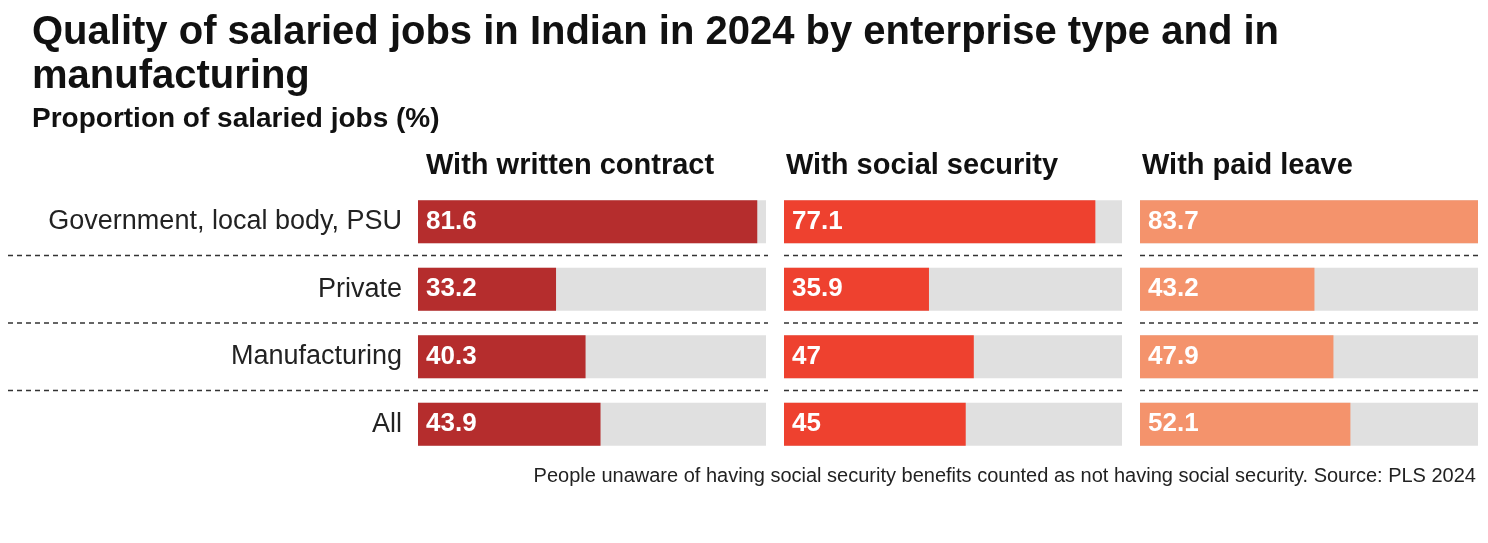  What do you see at coordinates (225, 220) in the screenshot?
I see `y-tick-label: Government, local body, PSU` at bounding box center [225, 220].